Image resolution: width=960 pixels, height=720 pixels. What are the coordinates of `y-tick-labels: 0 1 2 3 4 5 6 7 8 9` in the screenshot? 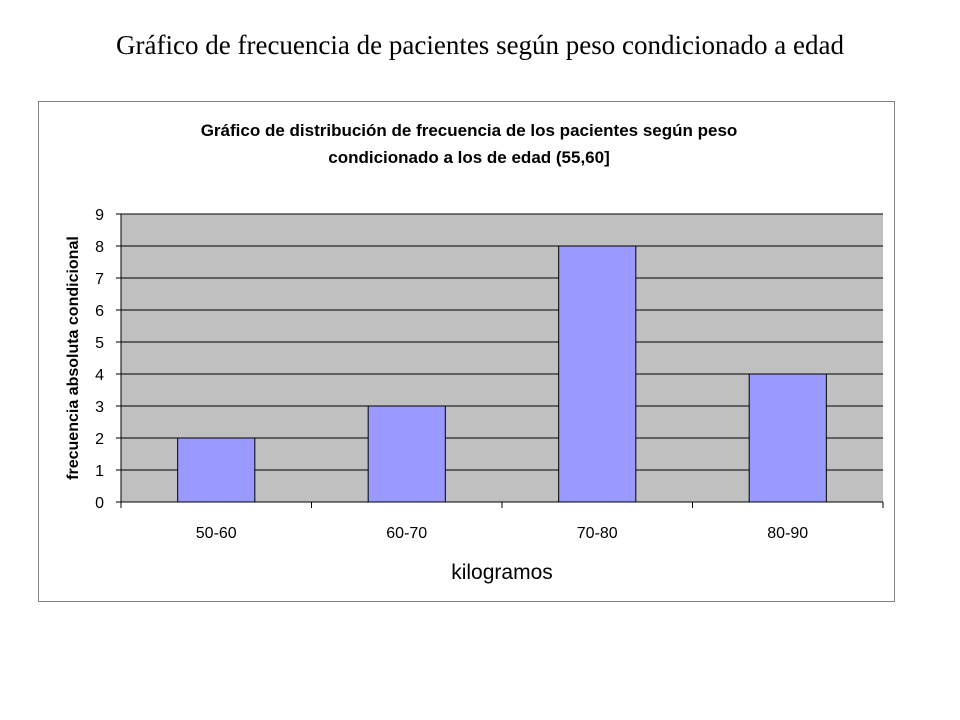 It's located at (99, 359).